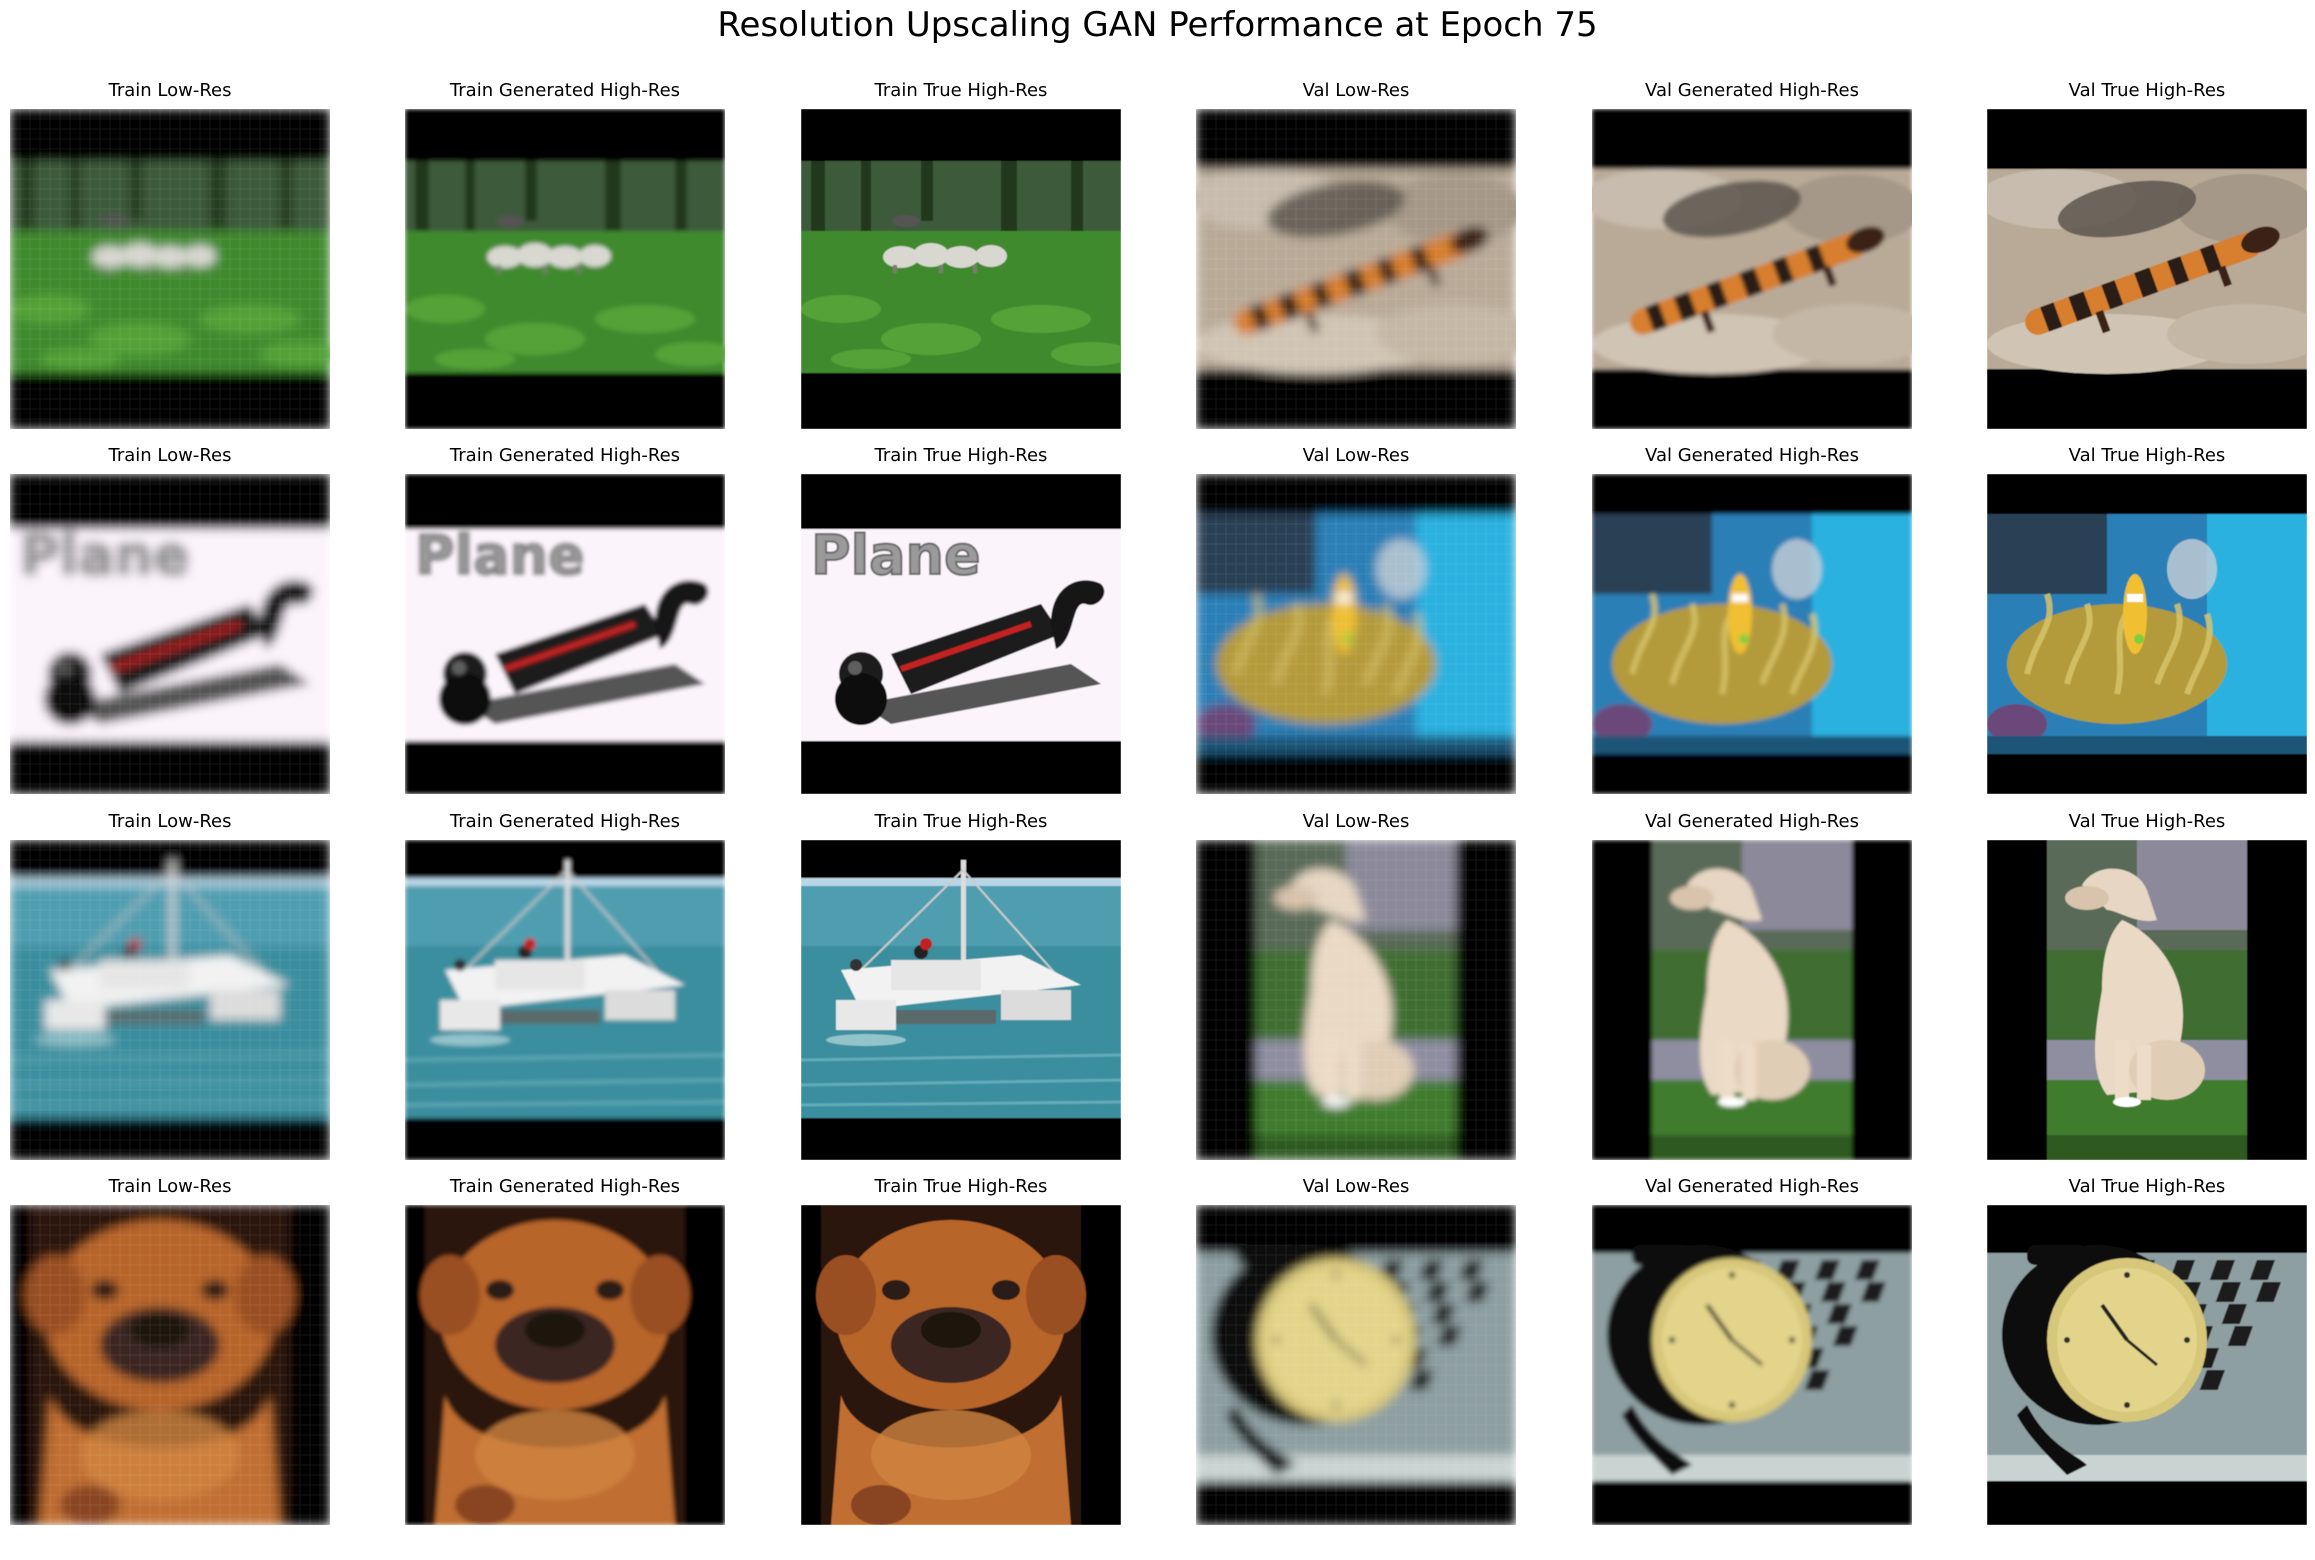 Image resolution: width=2315 pixels, height=1560 pixels. I want to click on image-panel: Train True High-Res Plane, so click(961, 619).